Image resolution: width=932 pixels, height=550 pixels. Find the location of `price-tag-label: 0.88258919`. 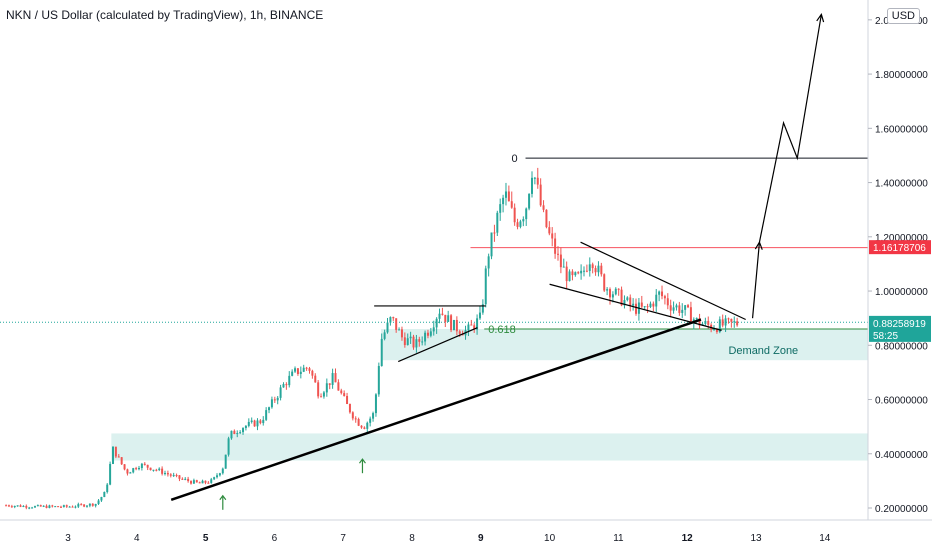

price-tag-label: 0.88258919 is located at coordinates (899, 324).